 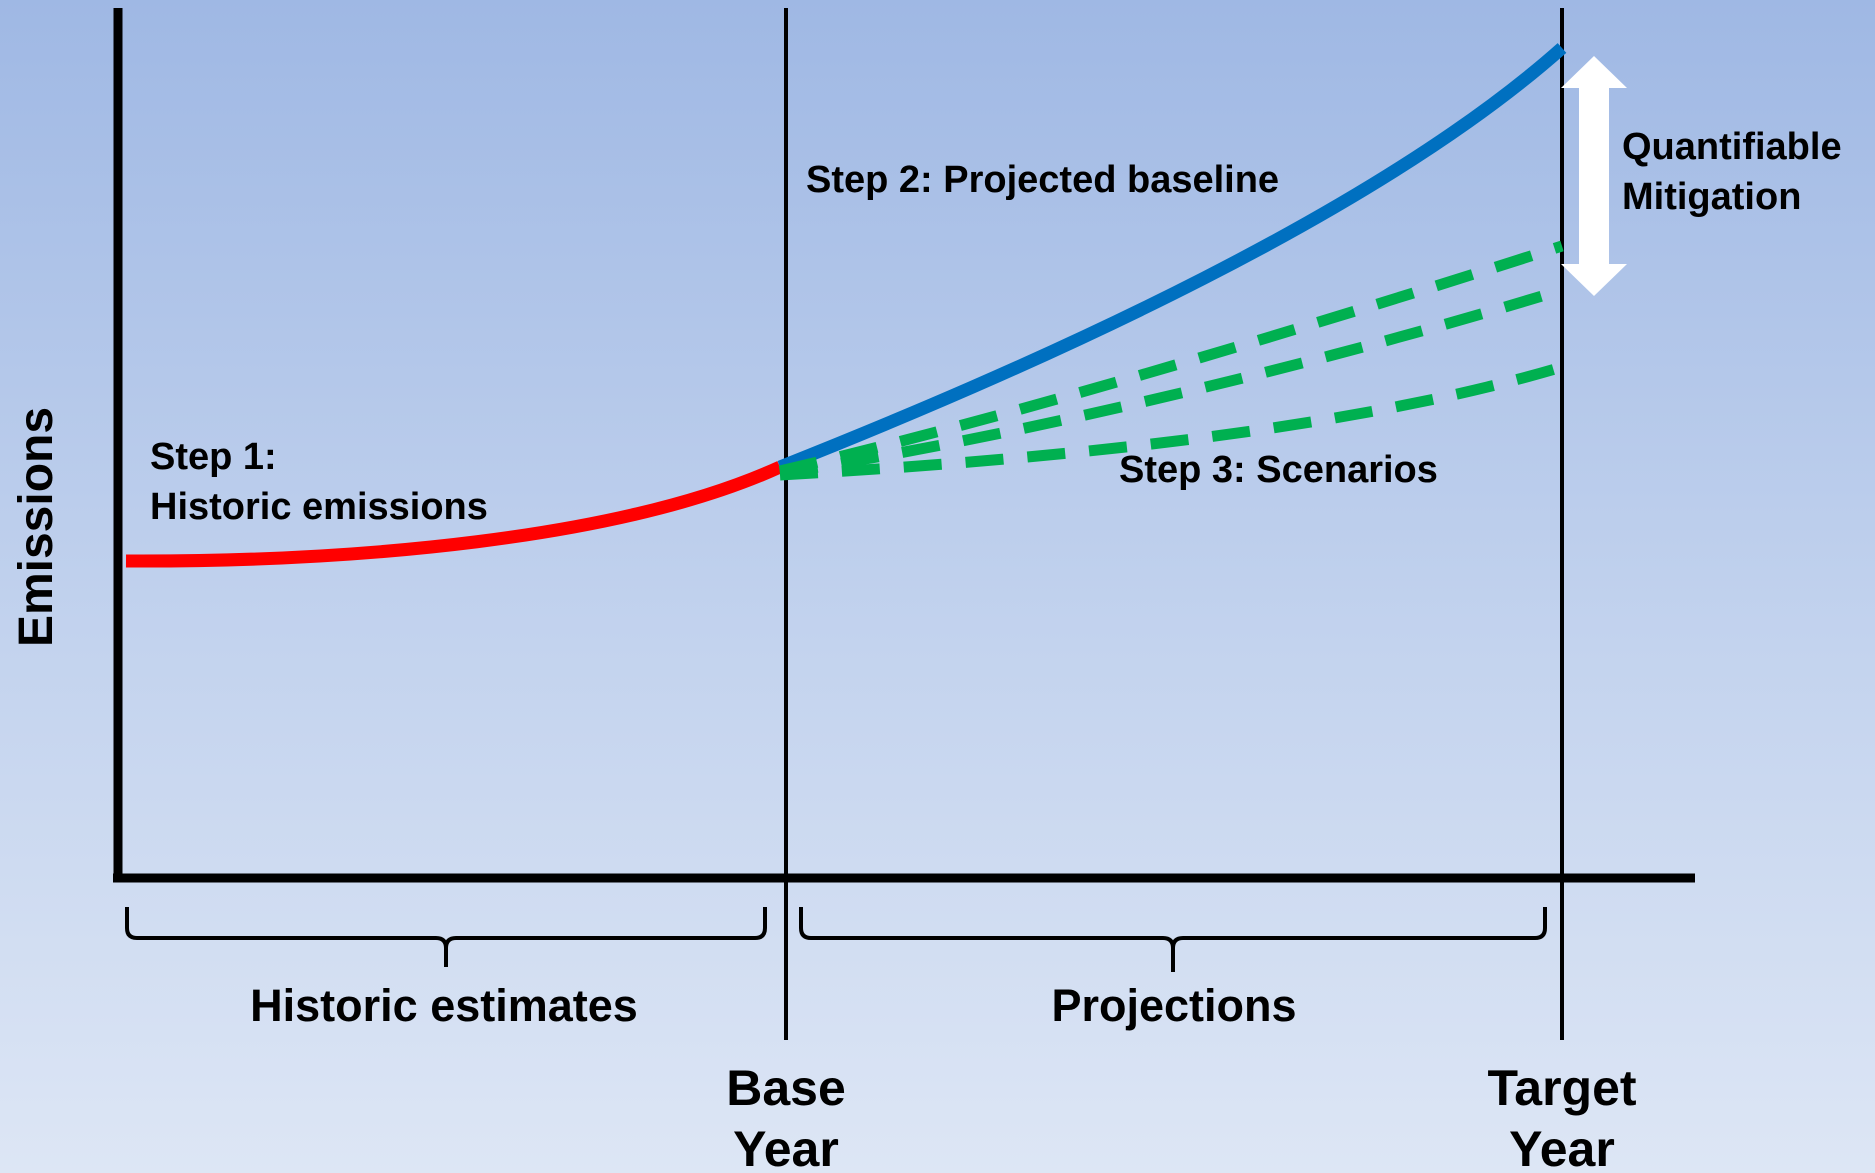 What do you see at coordinates (319, 507) in the screenshot?
I see `step1-label-line2: Historic emissions` at bounding box center [319, 507].